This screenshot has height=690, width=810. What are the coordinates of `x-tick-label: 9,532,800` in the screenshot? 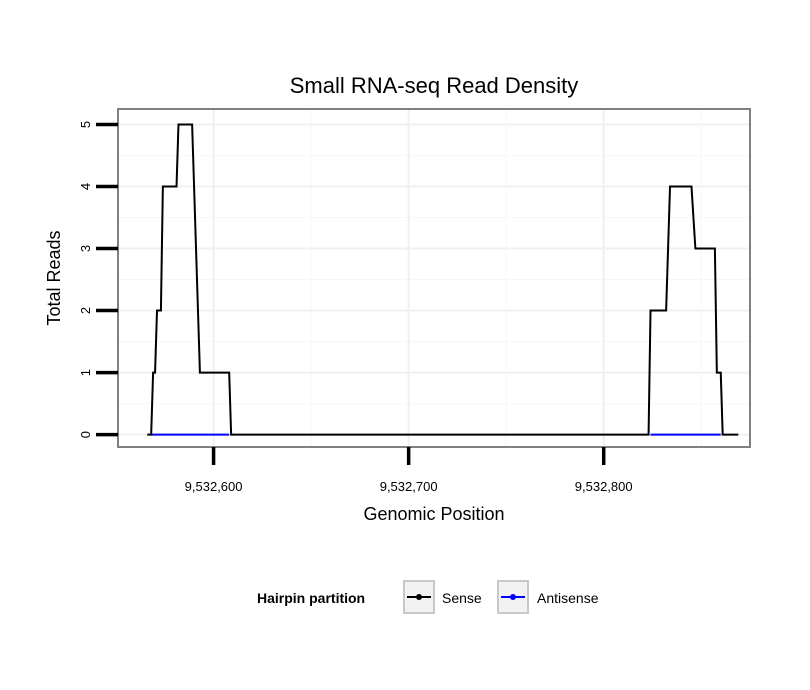 It's located at (604, 486).